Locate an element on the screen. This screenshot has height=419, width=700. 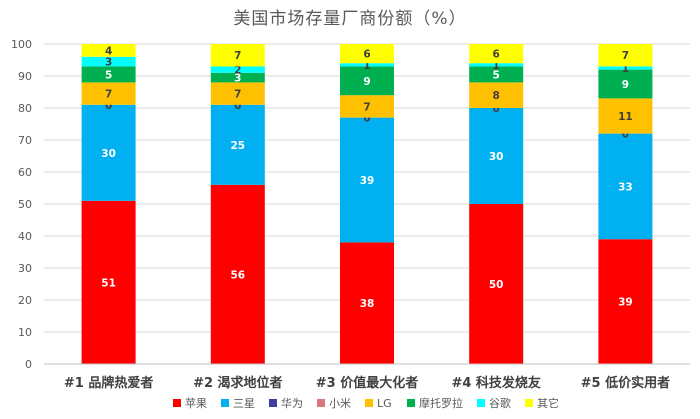
data-label: 56 is located at coordinates (237, 275).